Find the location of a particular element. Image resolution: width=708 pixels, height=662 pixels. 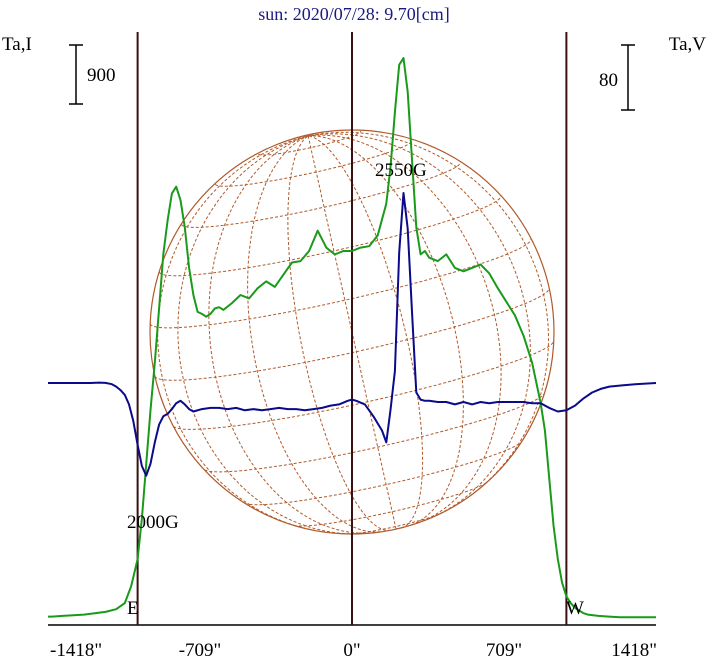

scale-bar-left-label: 900 is located at coordinates (101, 75).